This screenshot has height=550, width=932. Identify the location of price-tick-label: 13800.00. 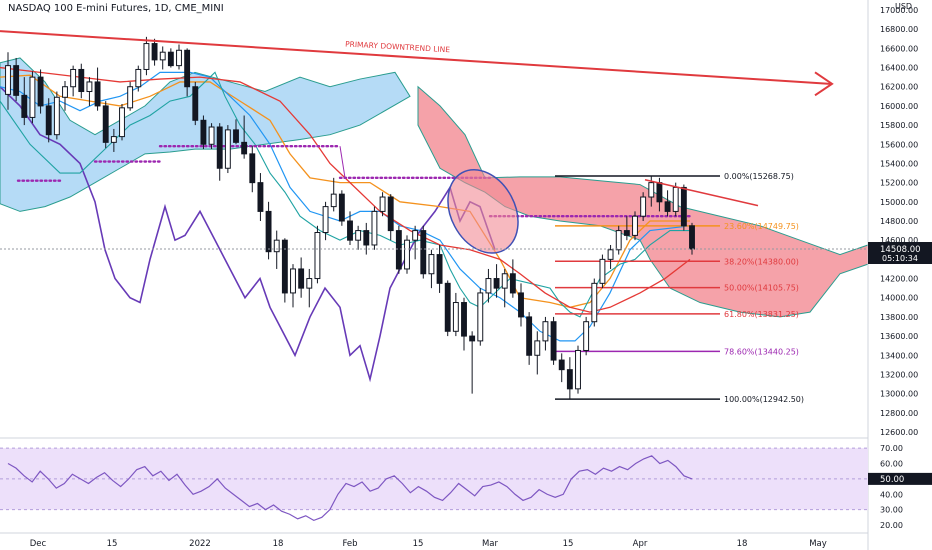
(899, 317).